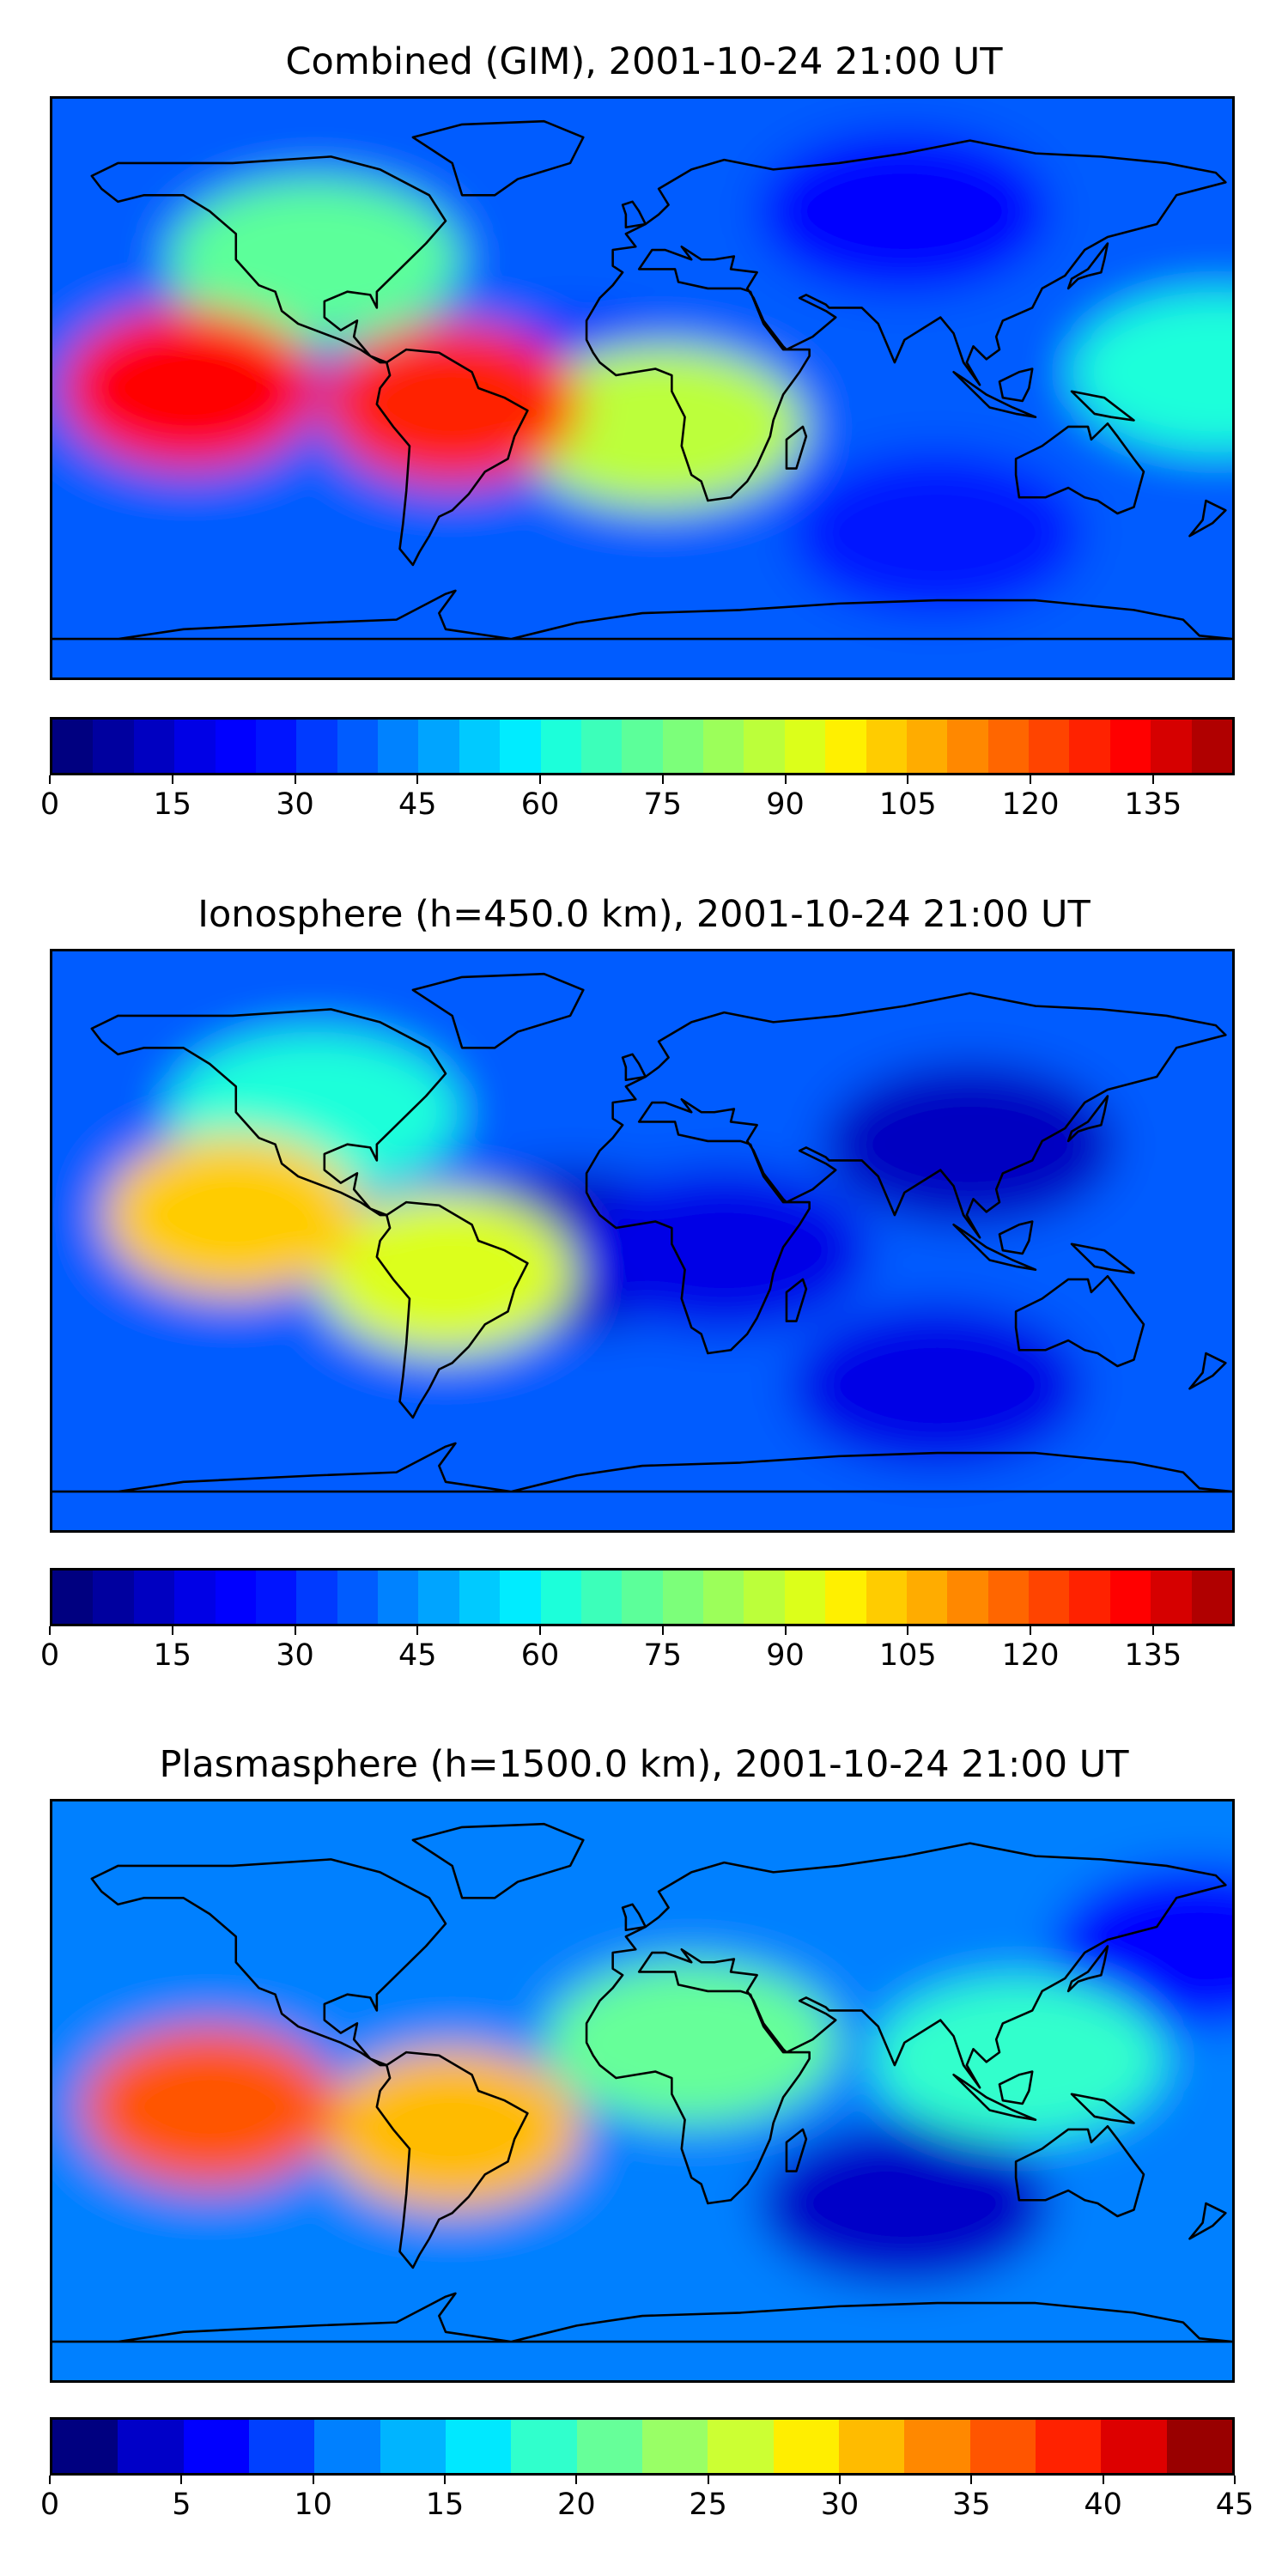 The image size is (1288, 2576). I want to click on feature-moderate-east-asia, so click(1019, 2059).